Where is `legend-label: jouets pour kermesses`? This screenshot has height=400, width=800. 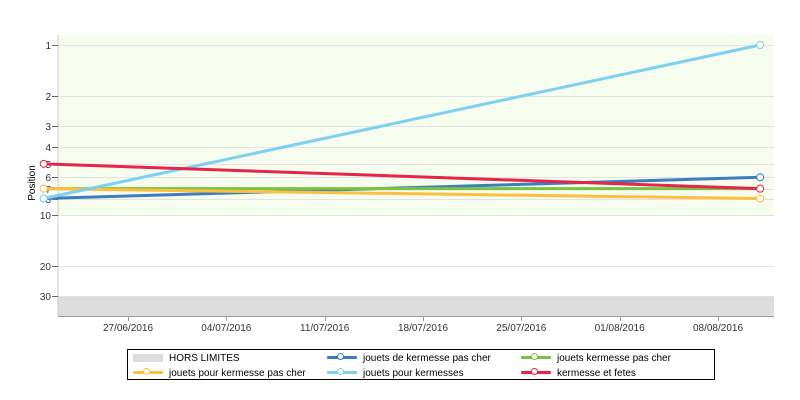
legend-label: jouets pour kermesses is located at coordinates (413, 373).